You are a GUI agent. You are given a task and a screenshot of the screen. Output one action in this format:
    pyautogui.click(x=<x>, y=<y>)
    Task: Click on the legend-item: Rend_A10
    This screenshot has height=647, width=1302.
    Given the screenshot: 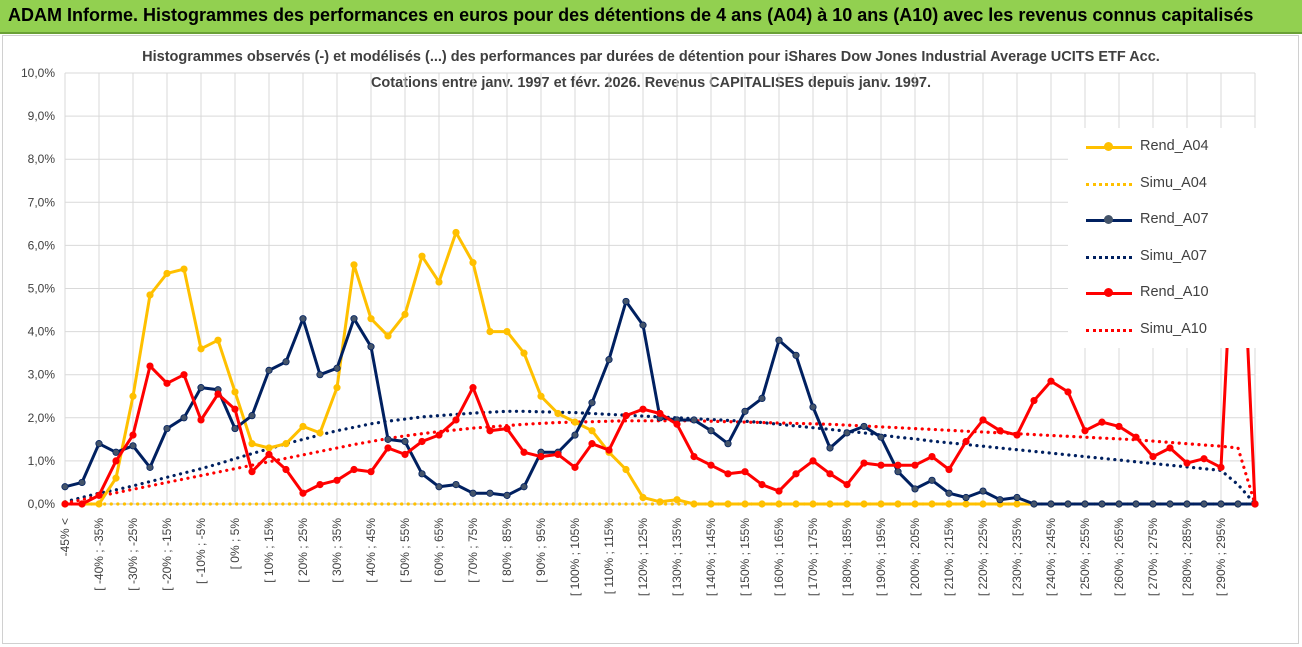 What is the action you would take?
    pyautogui.click(x=1163, y=293)
    